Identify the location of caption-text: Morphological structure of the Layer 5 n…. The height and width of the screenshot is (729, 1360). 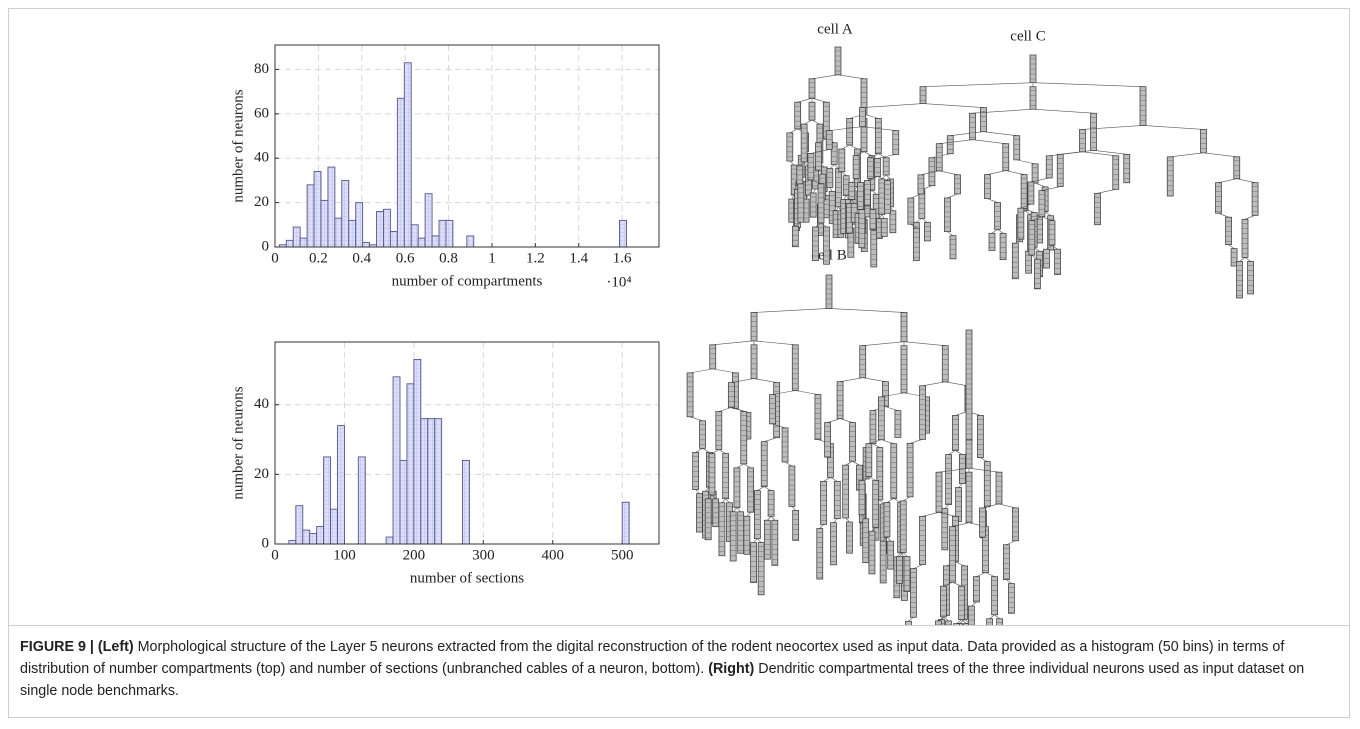
(652, 658).